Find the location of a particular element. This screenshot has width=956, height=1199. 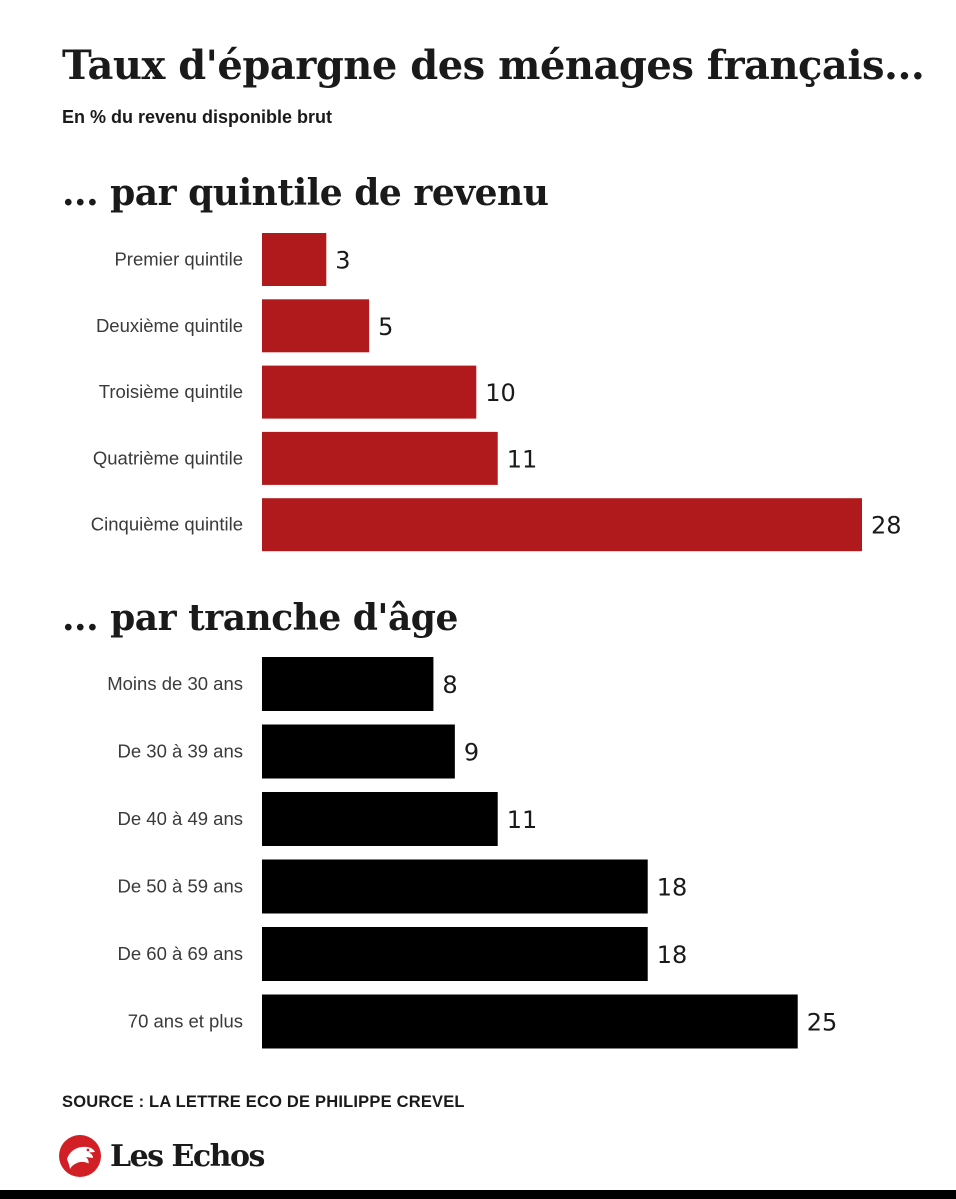

chart-subtitle: En % du revenu disponible brut is located at coordinates (197, 117).